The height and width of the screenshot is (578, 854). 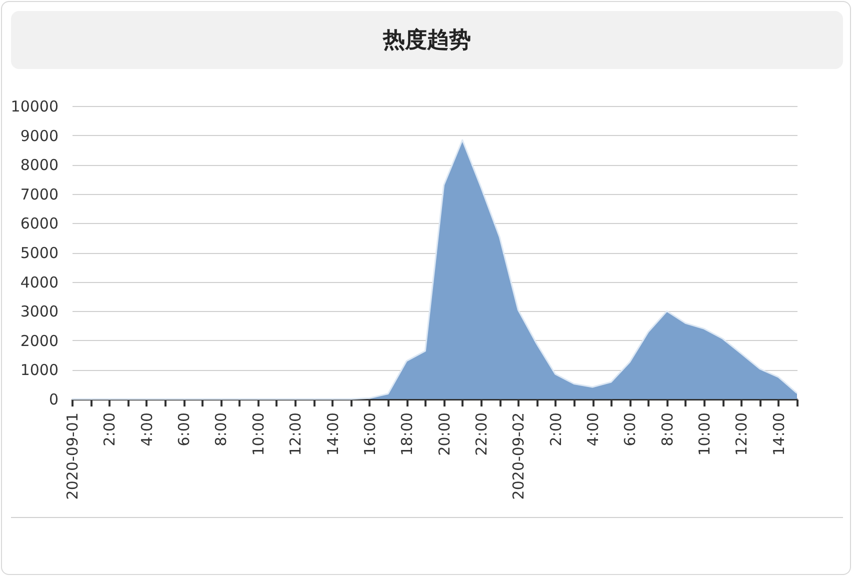 What do you see at coordinates (39, 223) in the screenshot?
I see `y-tick-label: 6000` at bounding box center [39, 223].